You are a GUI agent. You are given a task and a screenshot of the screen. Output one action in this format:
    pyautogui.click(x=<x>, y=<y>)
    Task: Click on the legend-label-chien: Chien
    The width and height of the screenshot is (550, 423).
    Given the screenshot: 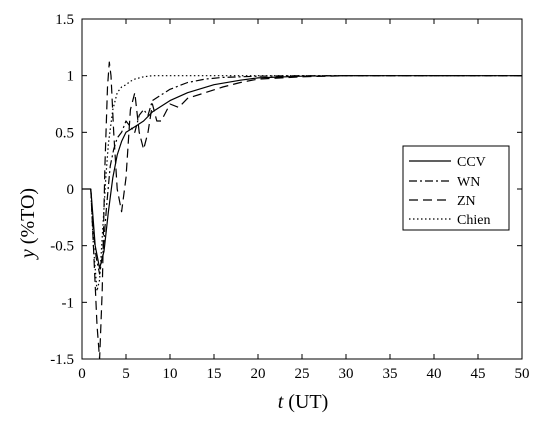 What is the action you would take?
    pyautogui.click(x=473, y=220)
    